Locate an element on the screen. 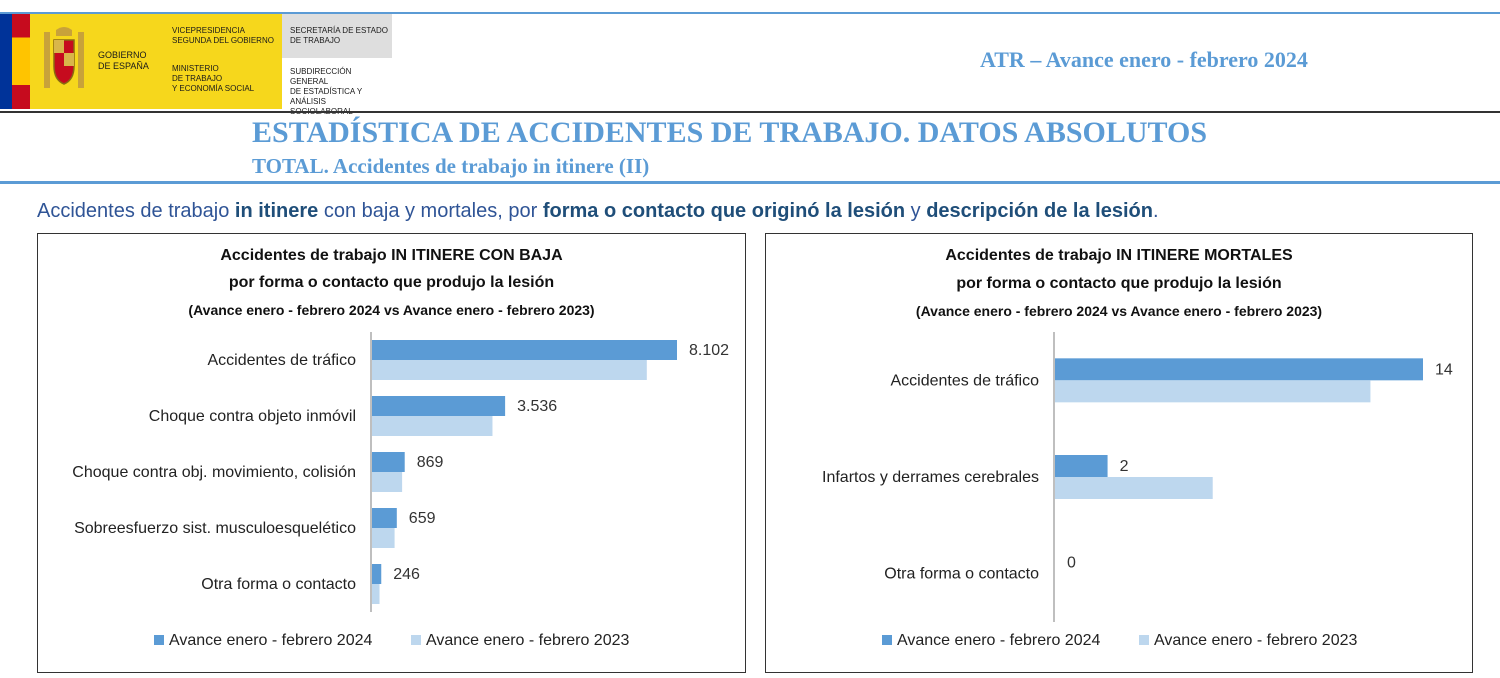  data-label-2024: 659 is located at coordinates (422, 518).